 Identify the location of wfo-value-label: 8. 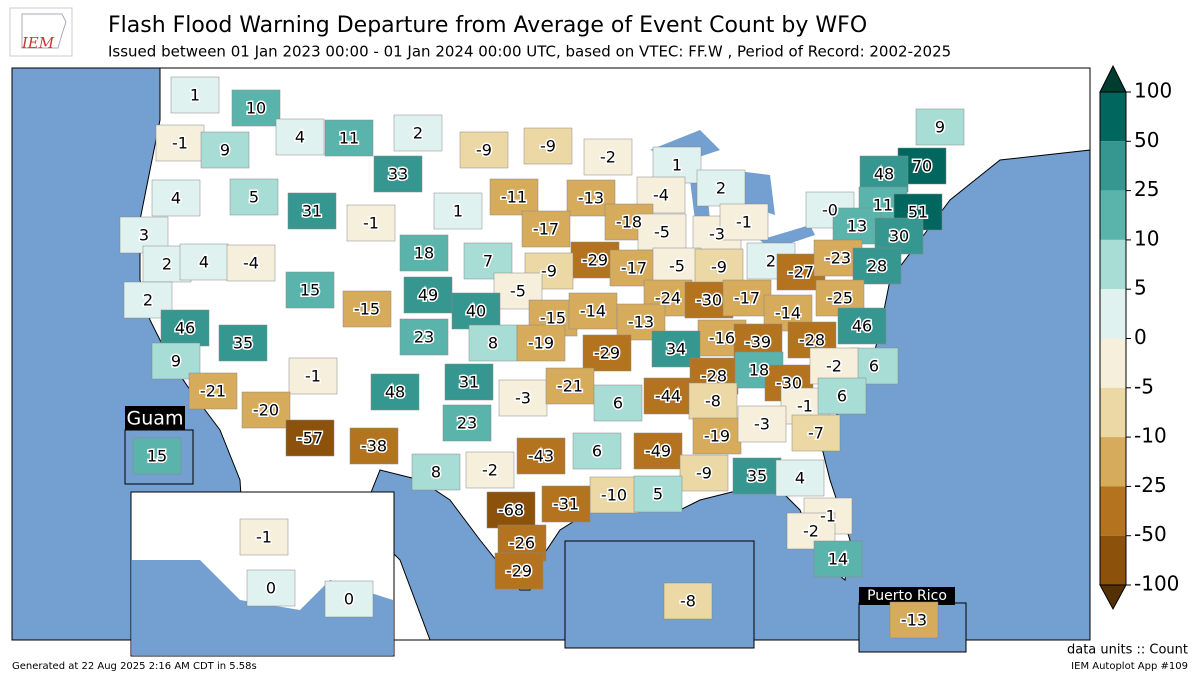
(493, 343).